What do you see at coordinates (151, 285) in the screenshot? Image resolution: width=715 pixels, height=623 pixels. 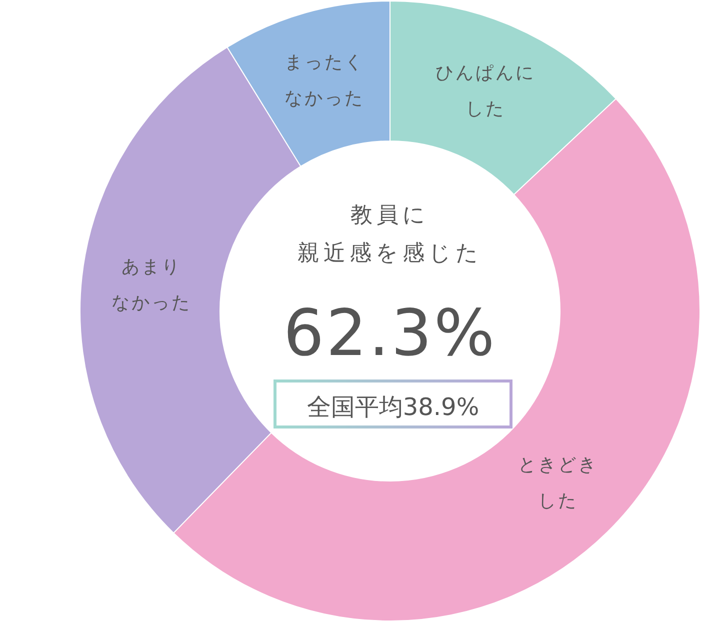 I see `slice-label: あまりなかった` at bounding box center [151, 285].